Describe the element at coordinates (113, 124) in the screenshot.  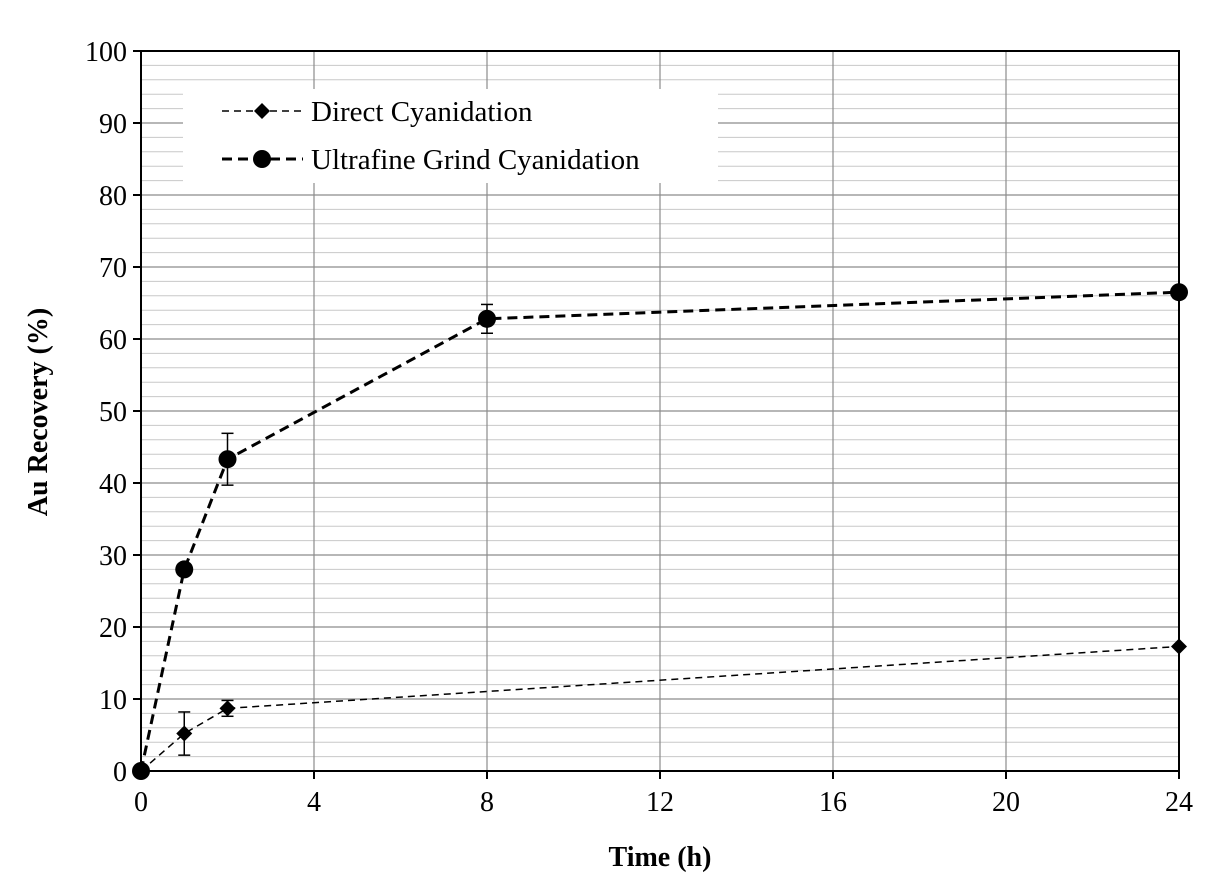
I see `y-tick-label: 90` at that location.